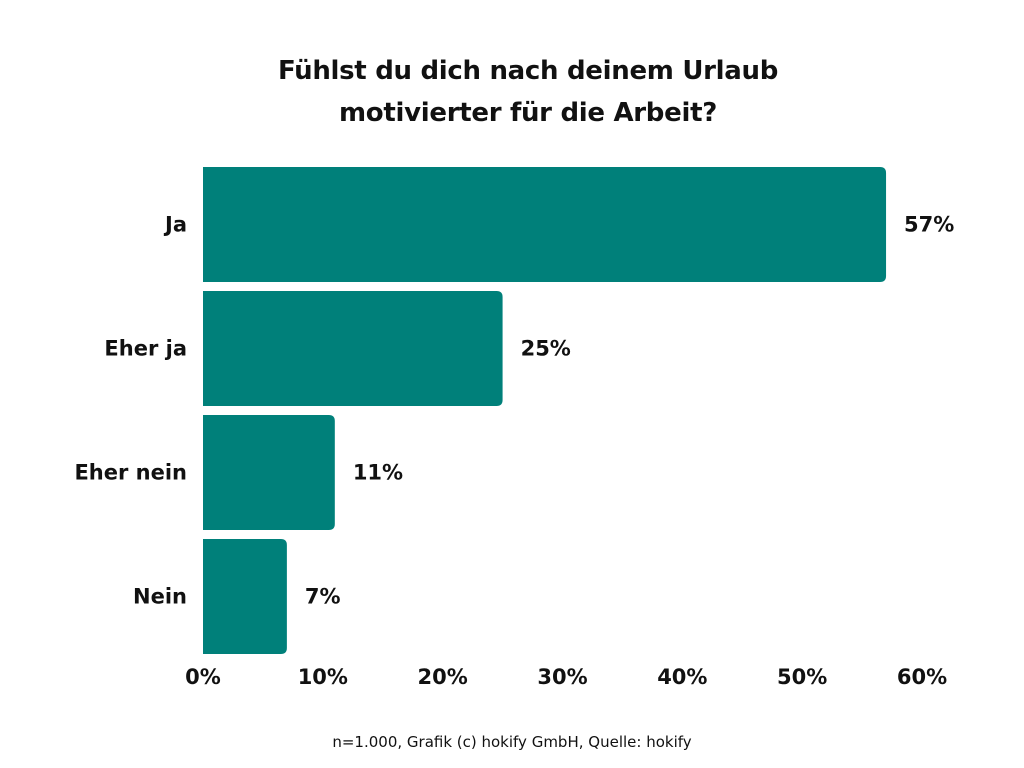 This screenshot has width=1024, height=768. Describe the element at coordinates (546, 349) in the screenshot. I see `value-label-eher-ja: 25%` at that location.